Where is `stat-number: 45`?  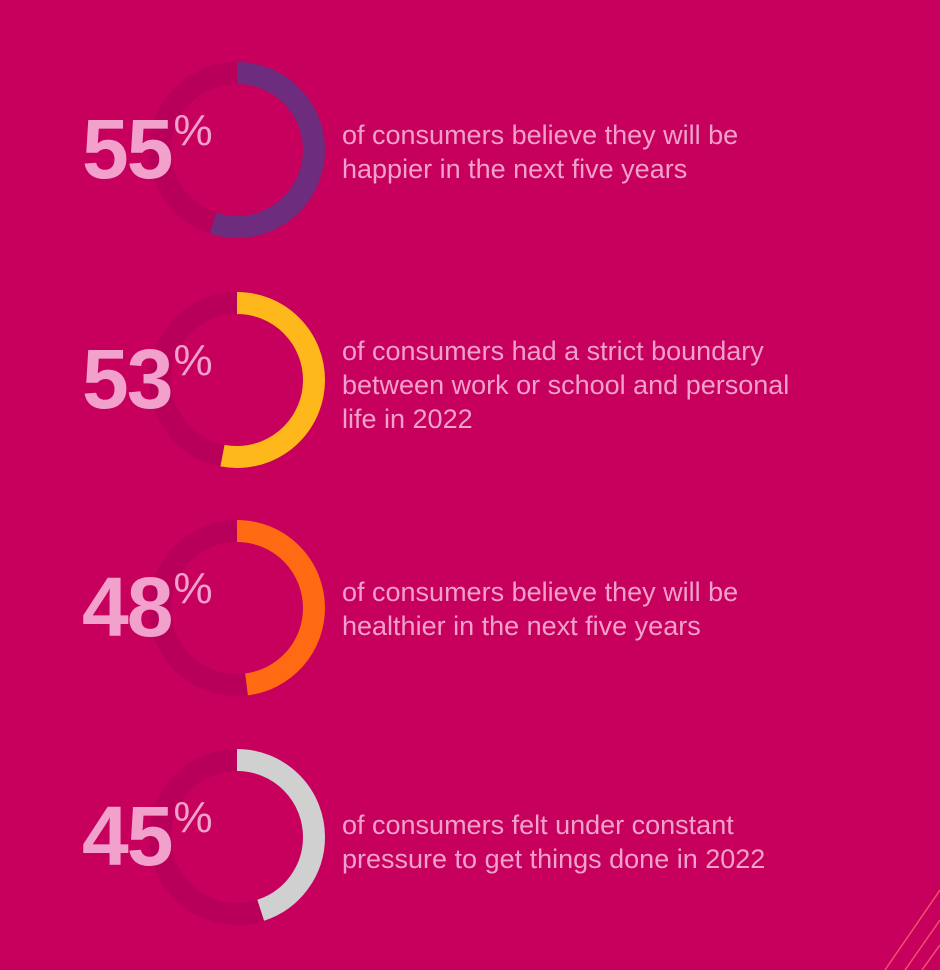 stat-number: 45 is located at coordinates (127, 836).